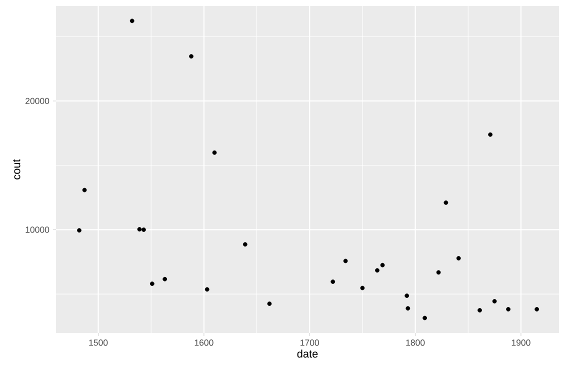 The image size is (567, 371). What do you see at coordinates (16, 169) in the screenshot?
I see `y-axis-title: cout` at bounding box center [16, 169].